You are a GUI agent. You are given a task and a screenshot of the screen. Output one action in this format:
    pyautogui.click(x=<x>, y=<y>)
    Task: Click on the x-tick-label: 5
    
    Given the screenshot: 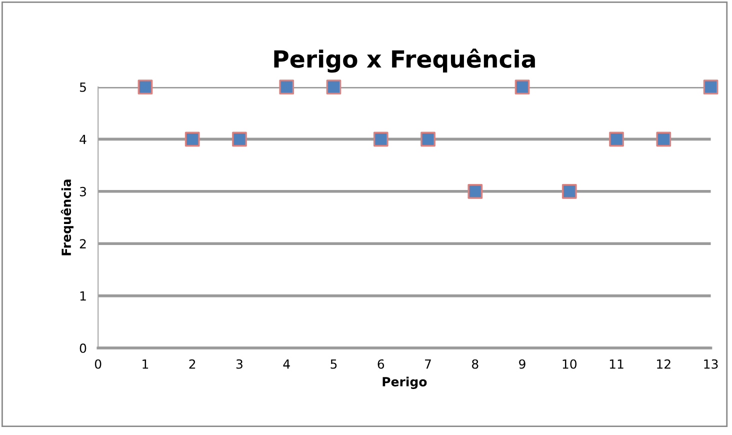 What is the action you would take?
    pyautogui.click(x=333, y=364)
    